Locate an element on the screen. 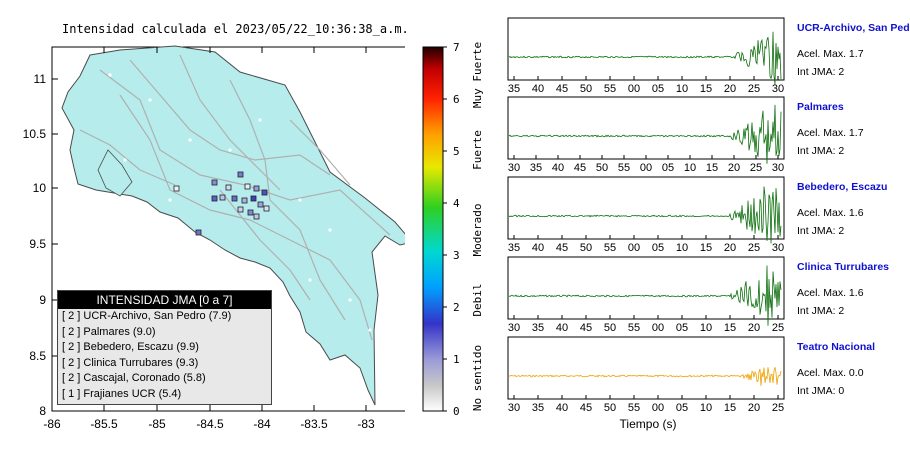  lat-tick-label: 10.5 is located at coordinates (35, 134).